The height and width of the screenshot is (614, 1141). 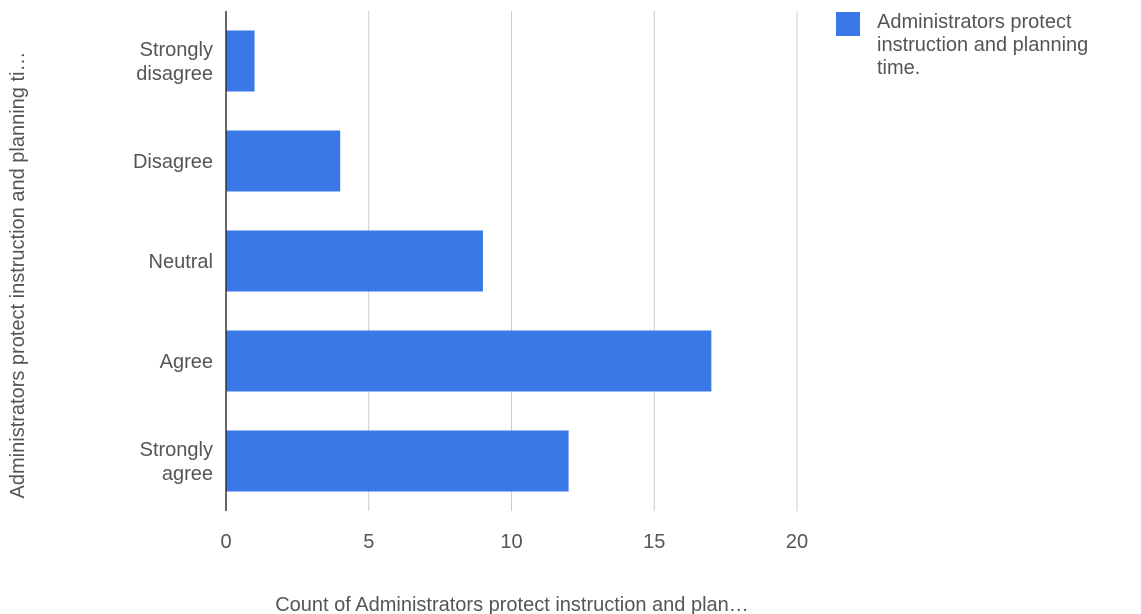 What do you see at coordinates (240, 61) in the screenshot?
I see `bar-strongly-disagree` at bounding box center [240, 61].